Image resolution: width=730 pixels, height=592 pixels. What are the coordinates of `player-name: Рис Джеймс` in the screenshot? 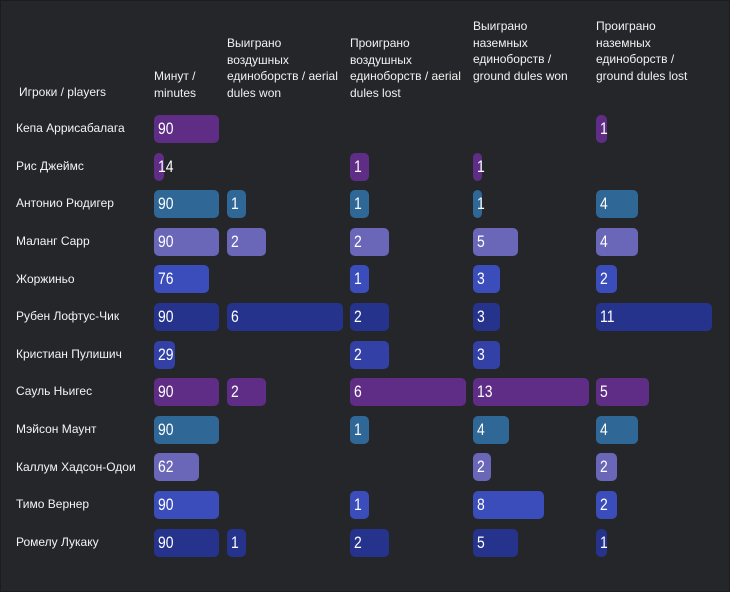 It's located at (50, 165).